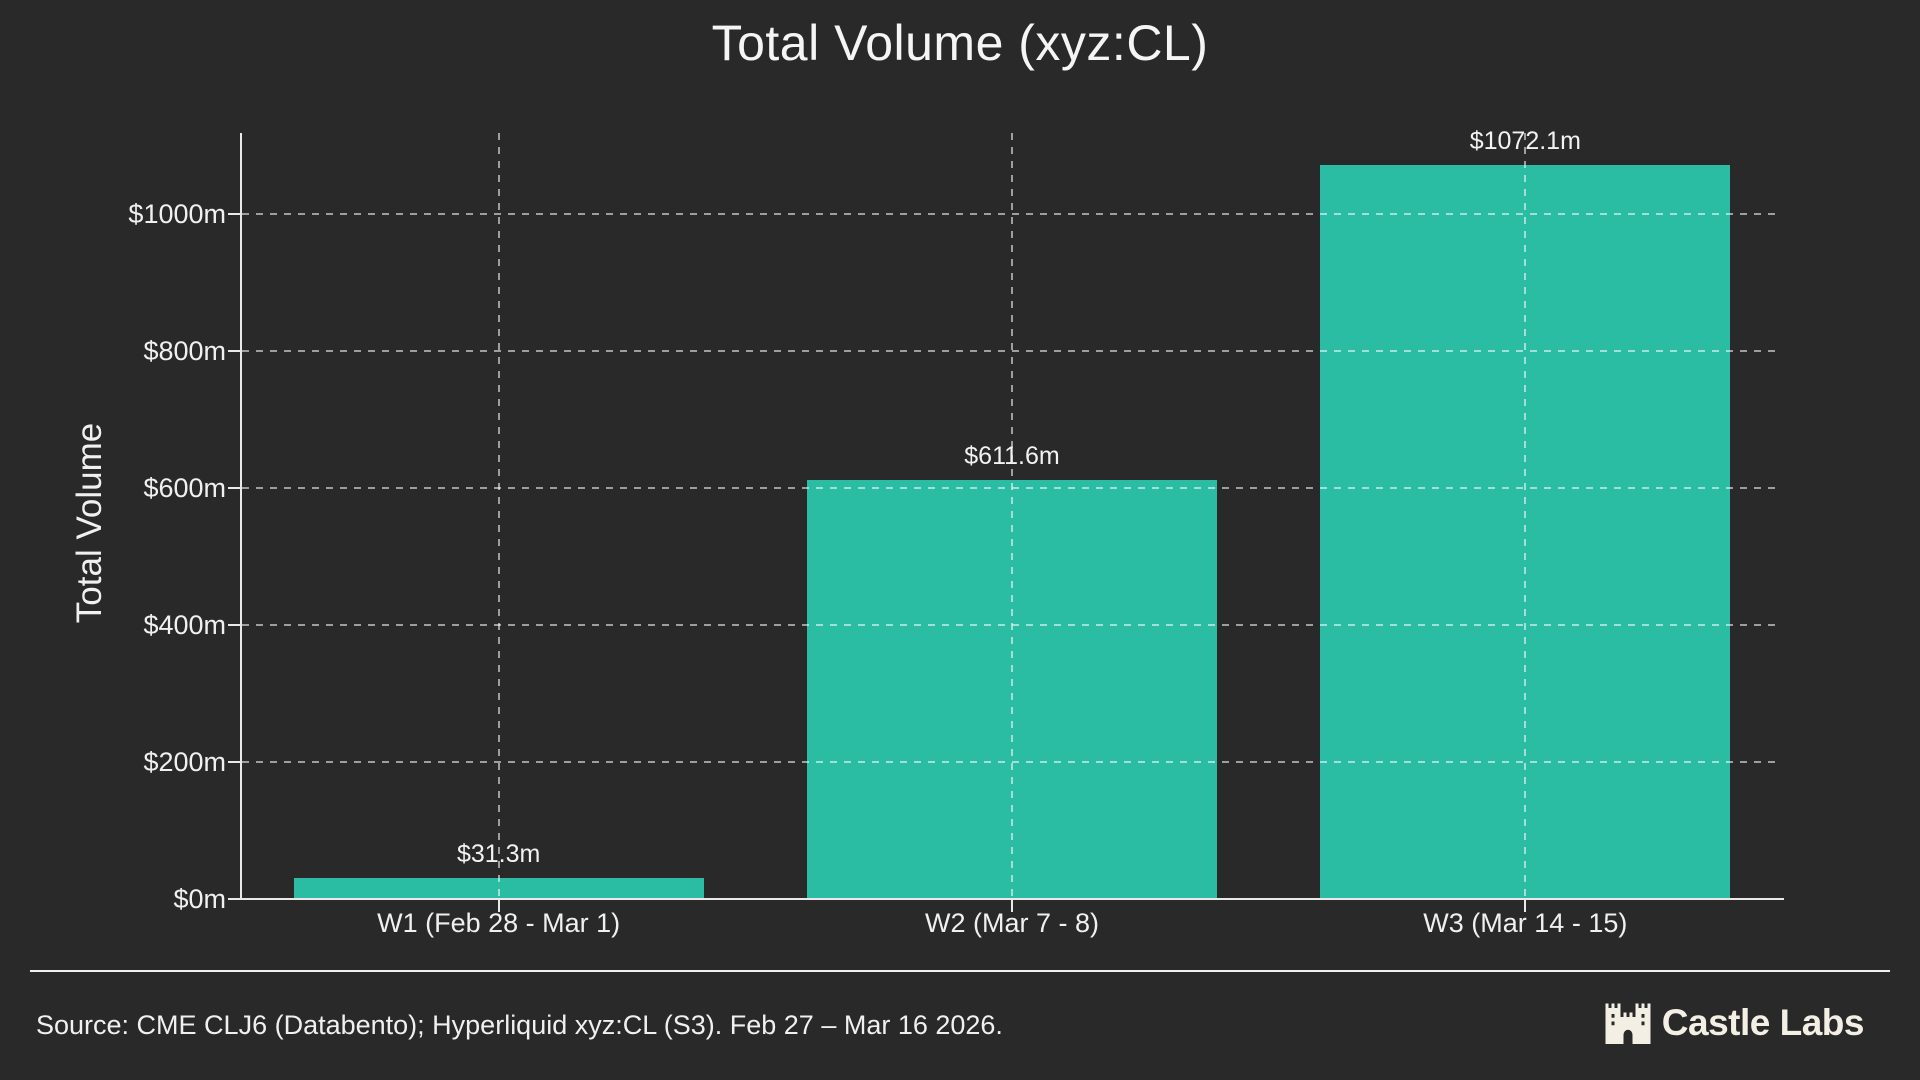 Image resolution: width=1920 pixels, height=1080 pixels. Describe the element at coordinates (960, 43) in the screenshot. I see `chart-title: Total Volume (xyz:CL)` at that location.